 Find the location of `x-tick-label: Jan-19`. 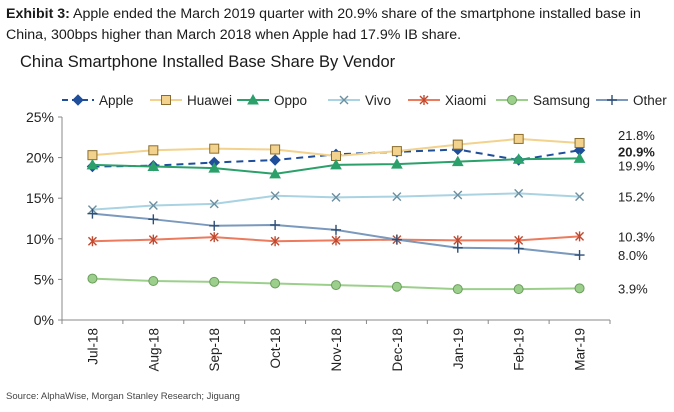

x-tick-label: Jan-19 is located at coordinates (458, 348).